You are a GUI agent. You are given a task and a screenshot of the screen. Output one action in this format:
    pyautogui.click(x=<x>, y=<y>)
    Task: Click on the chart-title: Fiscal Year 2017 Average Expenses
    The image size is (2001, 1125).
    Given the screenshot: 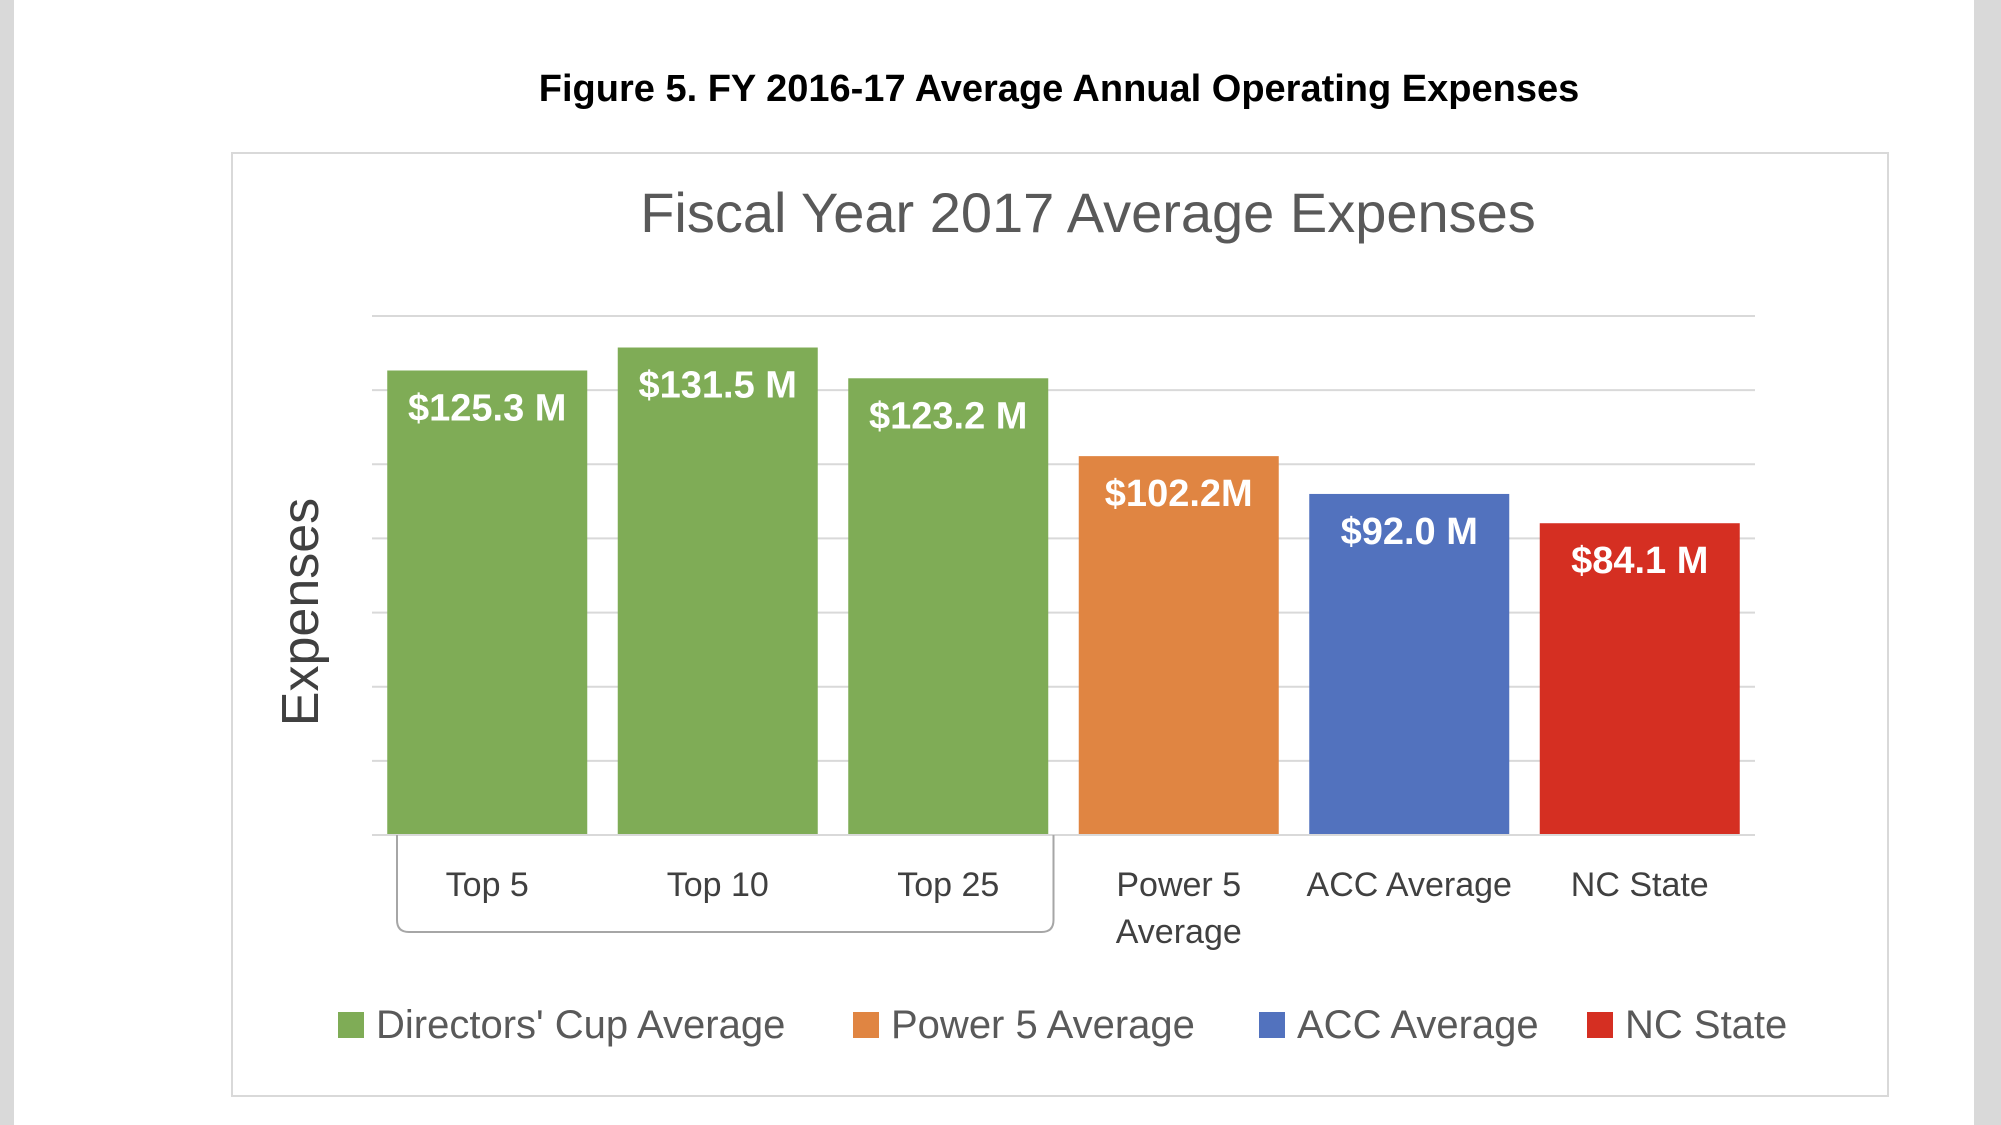 What is the action you would take?
    pyautogui.click(x=1088, y=212)
    